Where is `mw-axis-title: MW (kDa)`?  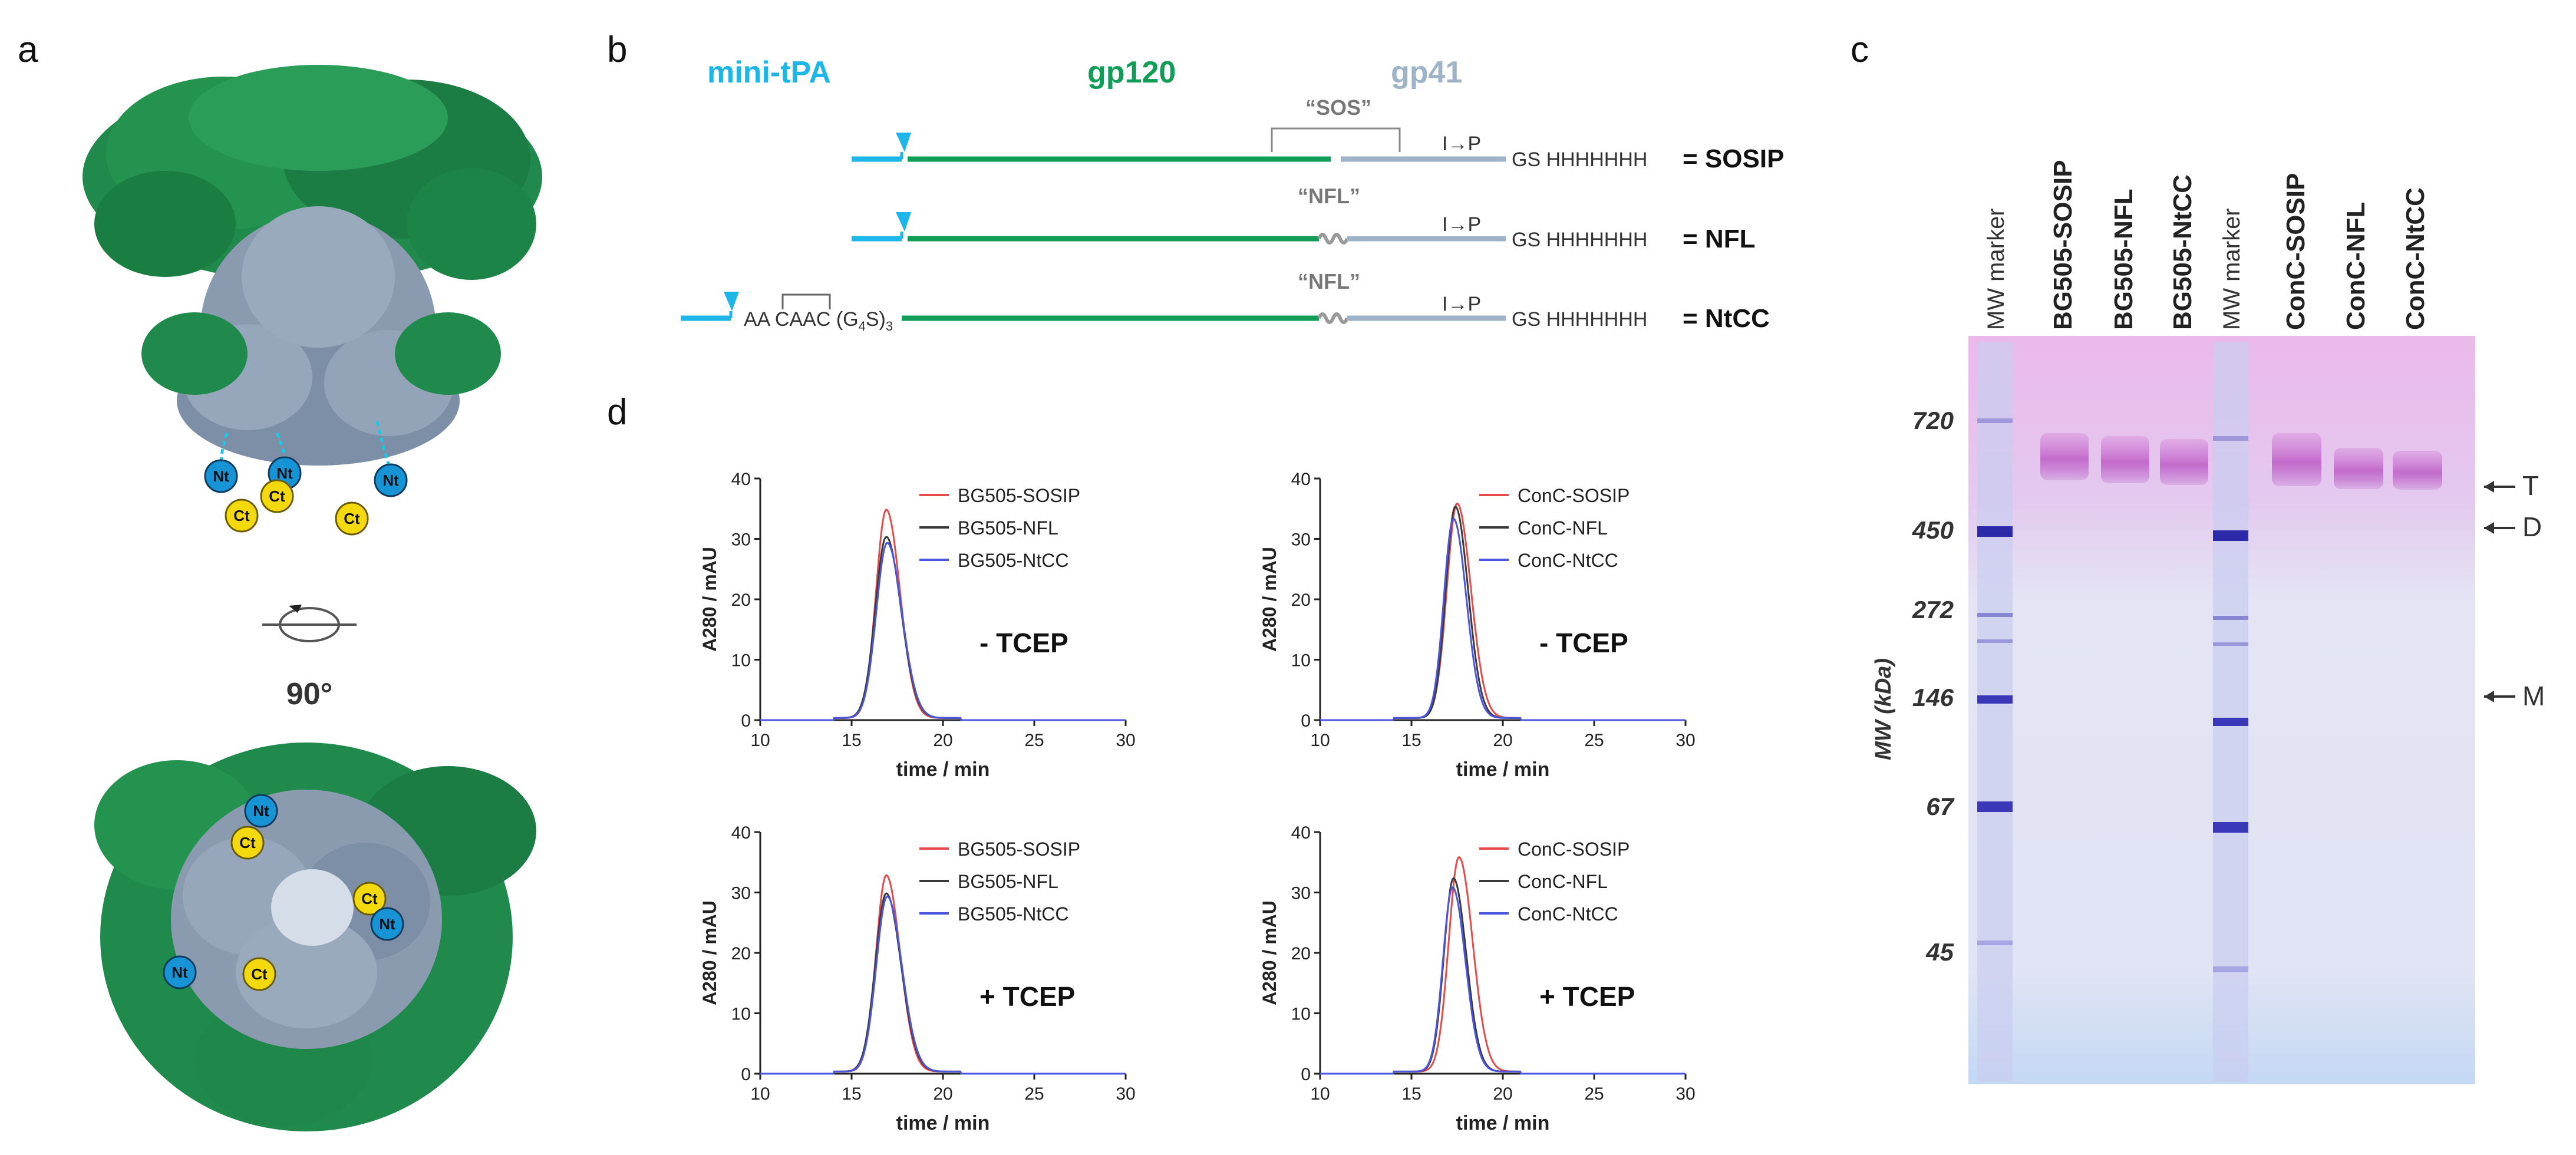
mw-axis-title: MW (kDa) is located at coordinates (1884, 709).